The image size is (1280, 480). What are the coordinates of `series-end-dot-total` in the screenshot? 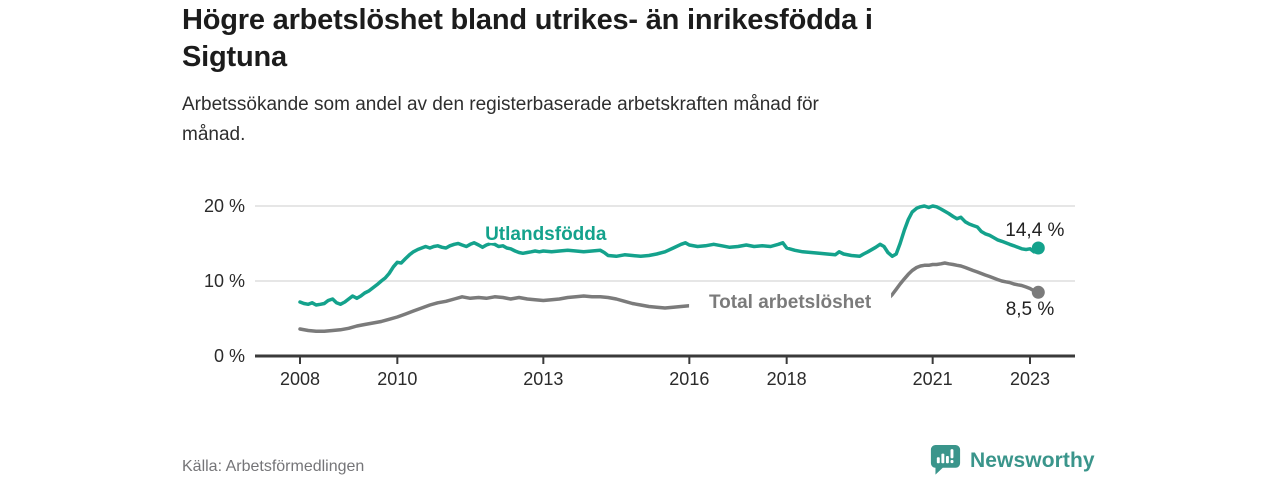 It's located at (1038, 292).